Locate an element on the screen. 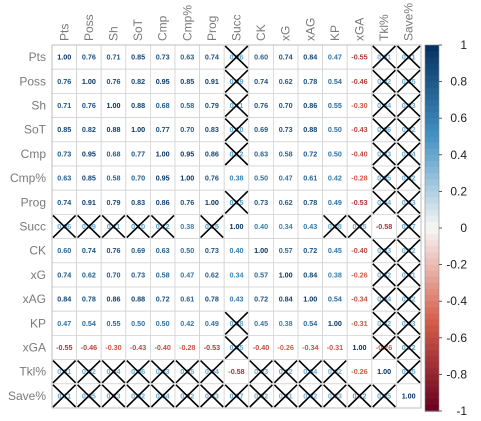 The height and width of the screenshot is (421, 481). matrix-cell: -0.53 is located at coordinates (212, 347).